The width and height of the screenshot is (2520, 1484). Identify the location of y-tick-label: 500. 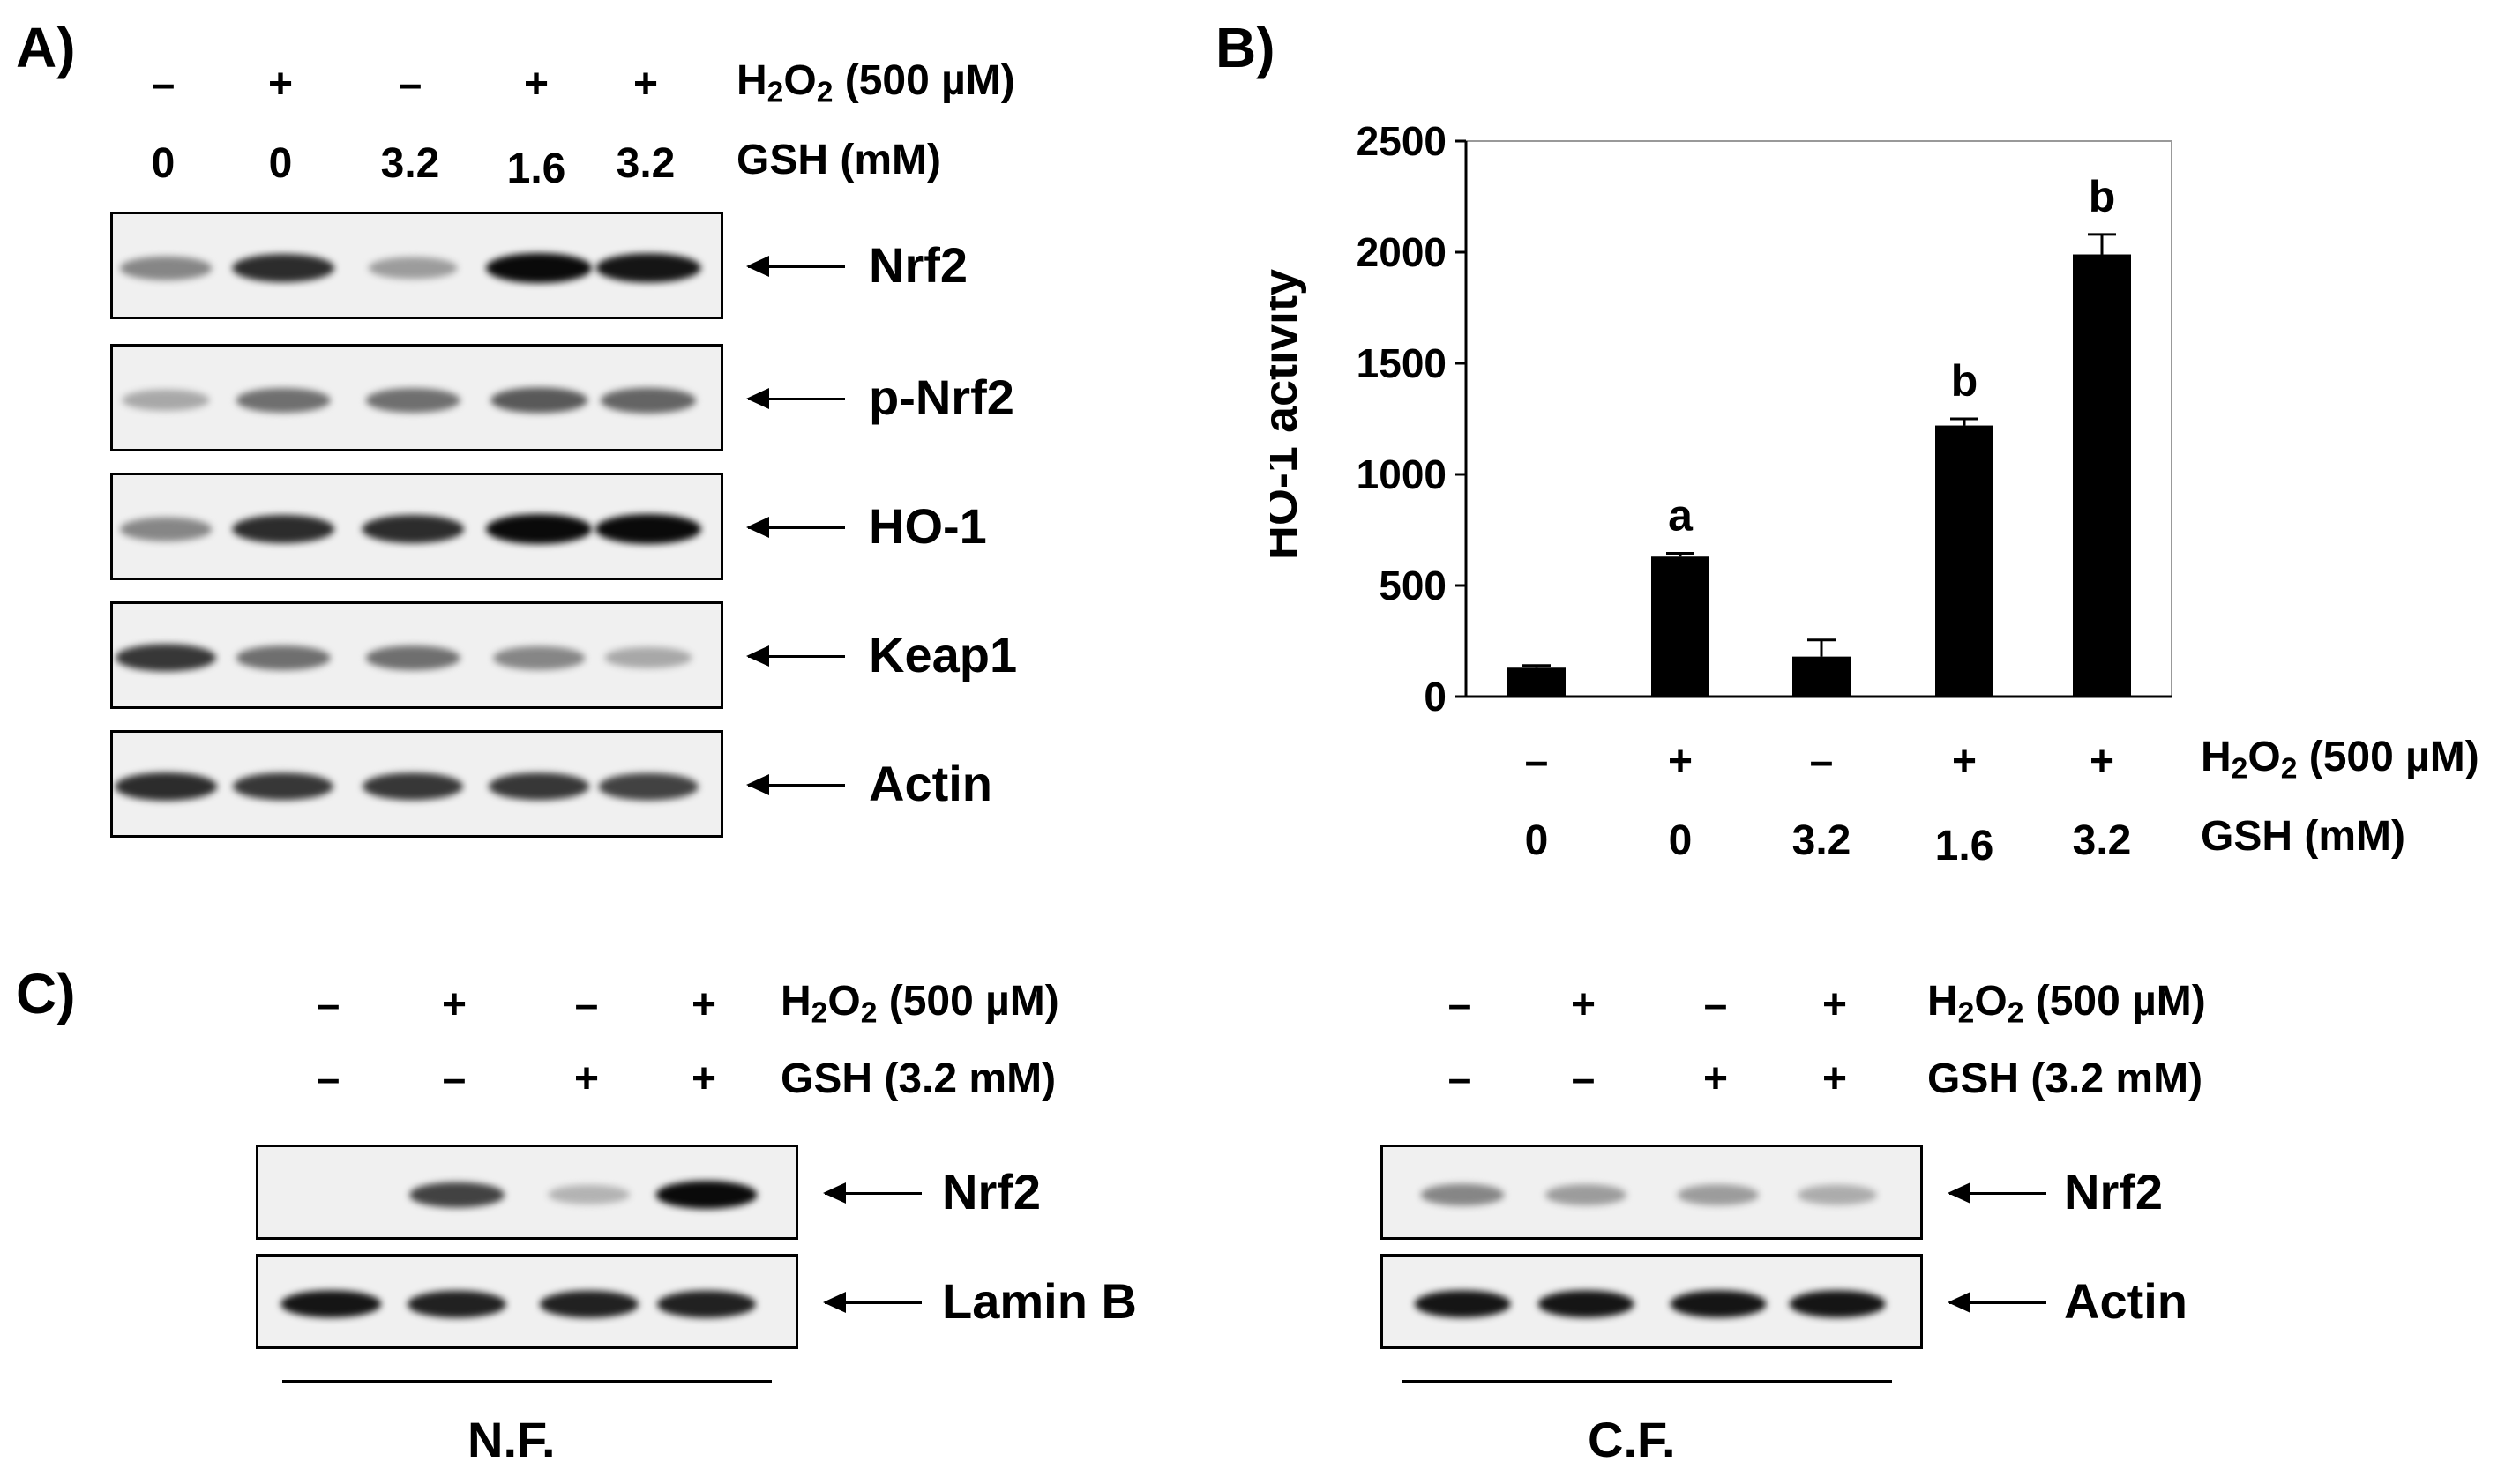
(1413, 585).